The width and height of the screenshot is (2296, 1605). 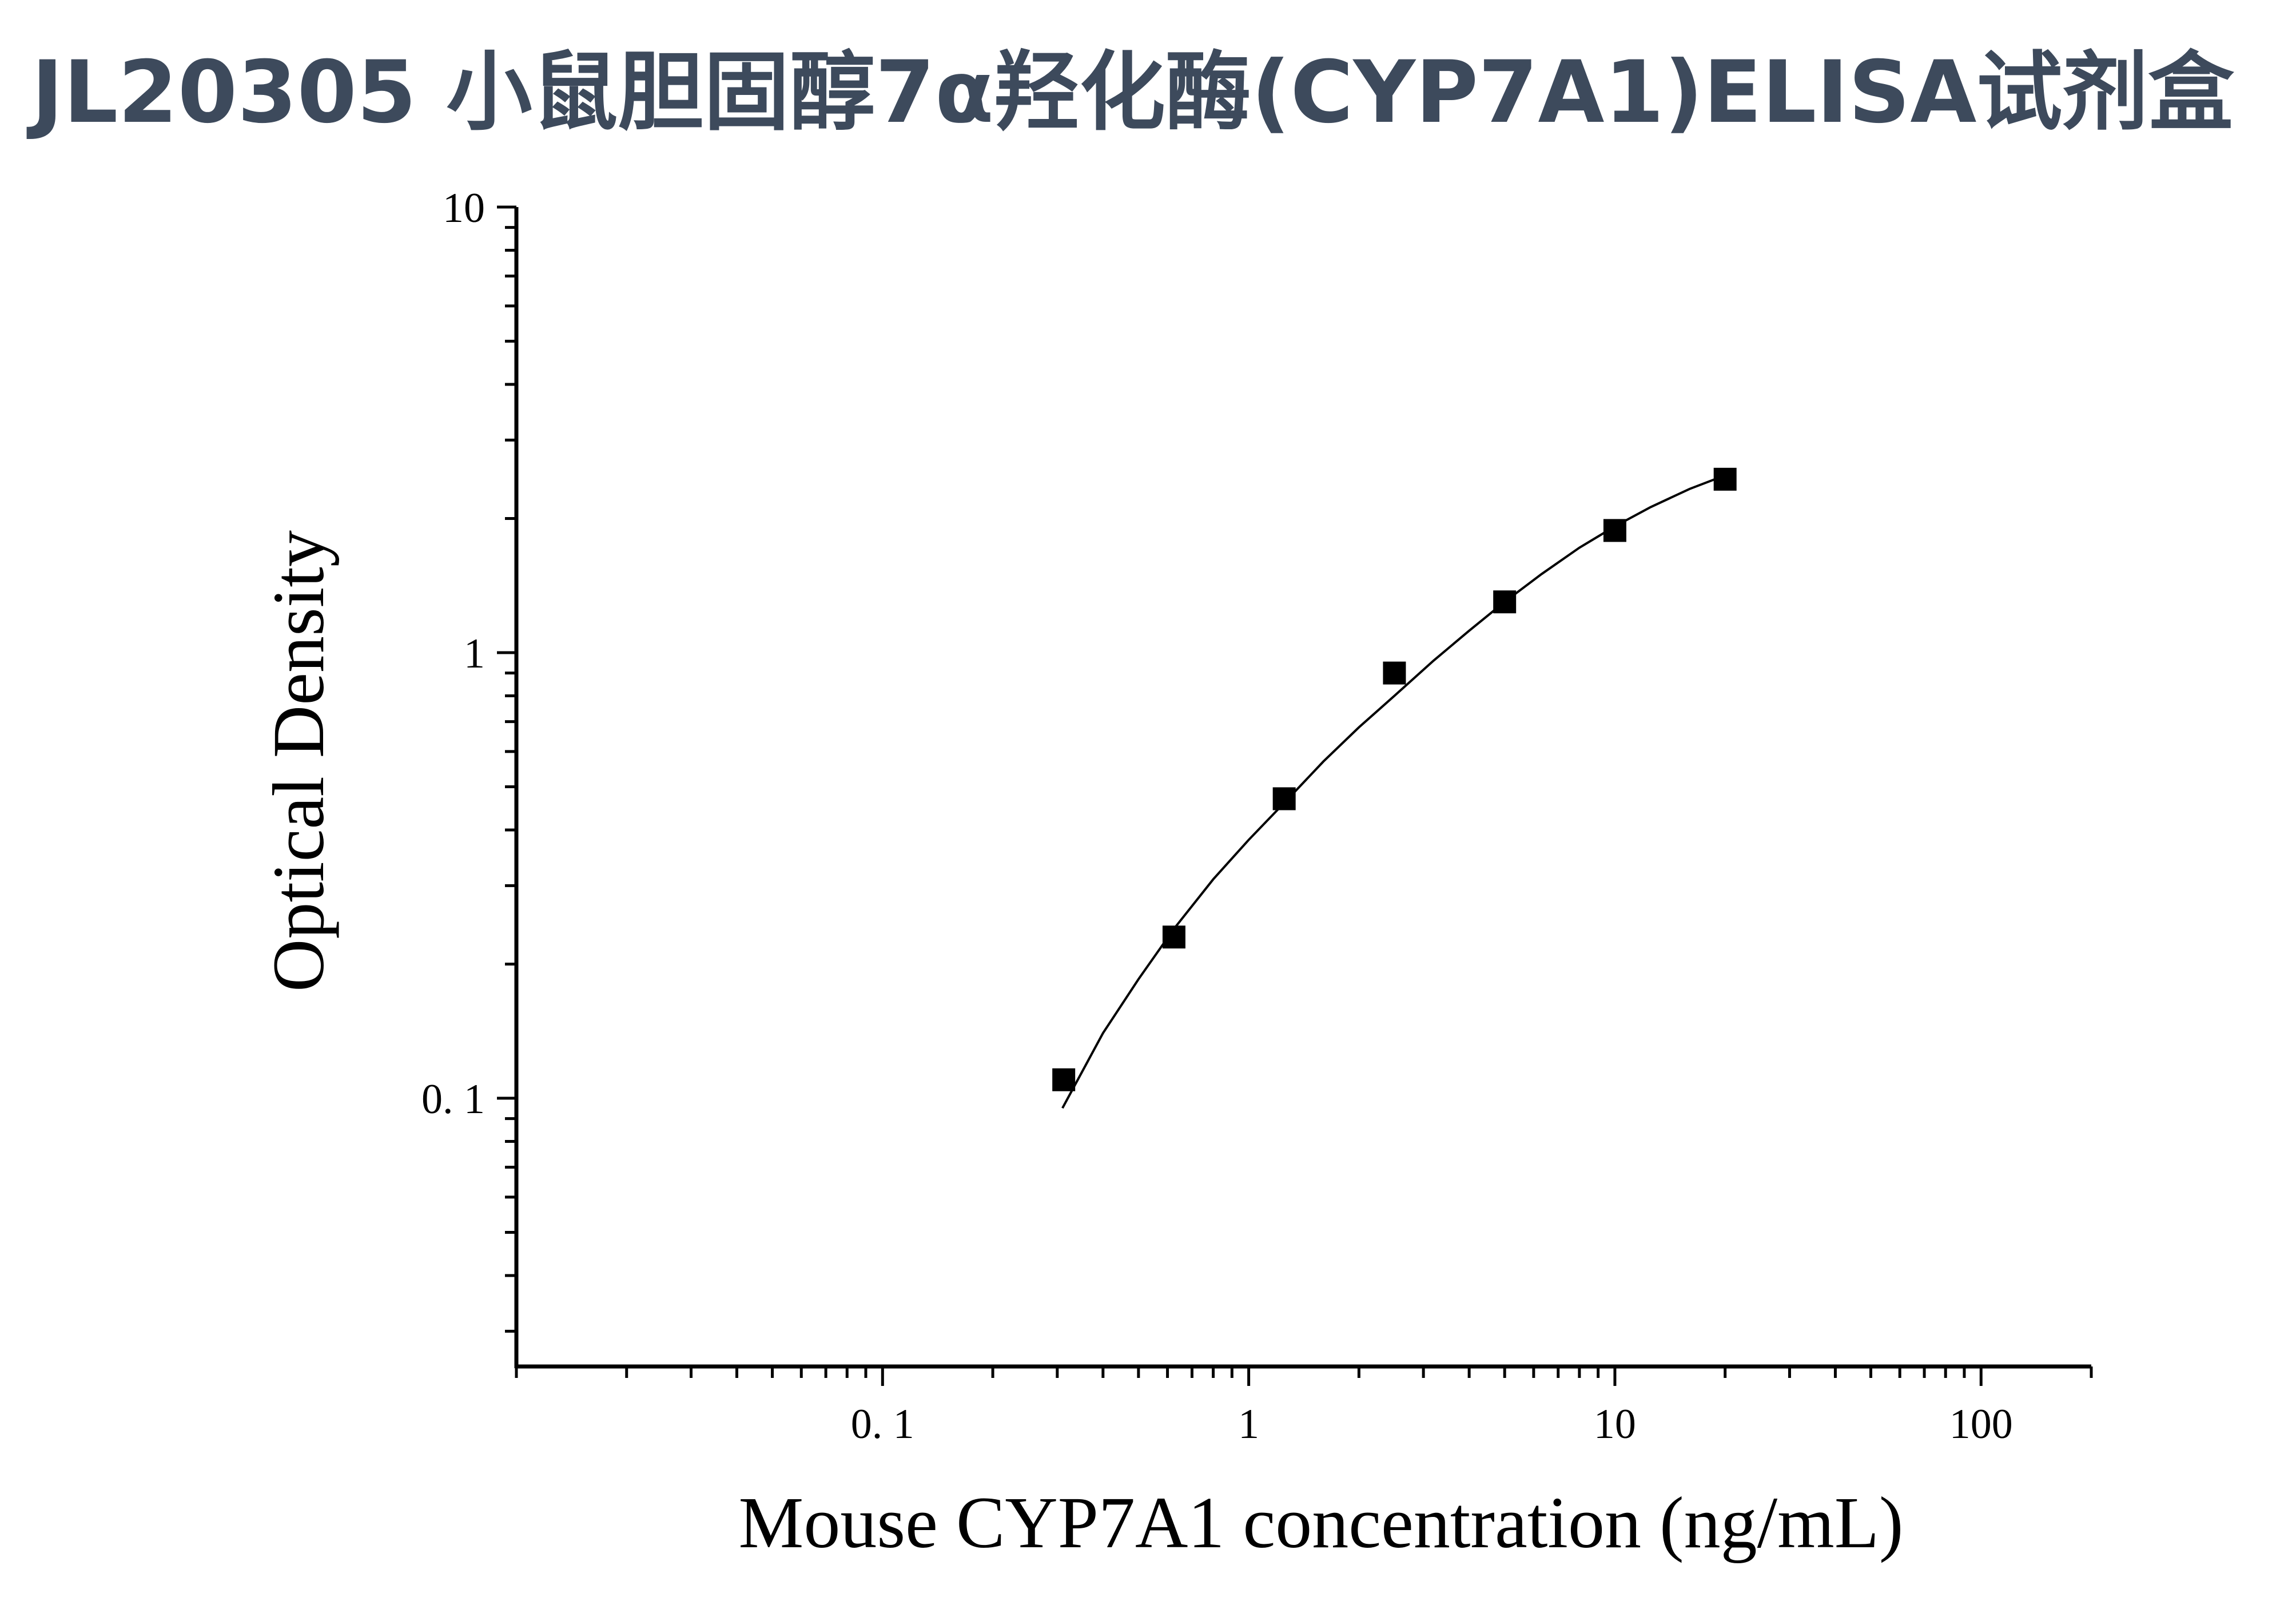 I want to click on x-tick-label: 100, so click(x=1981, y=1424).